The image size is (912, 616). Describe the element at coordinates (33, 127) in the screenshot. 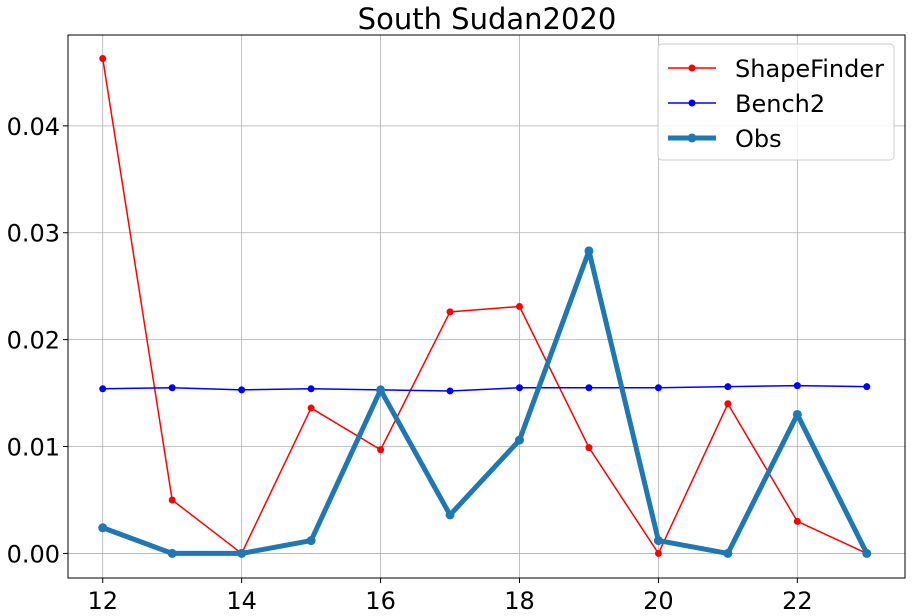

I see `y-tick-label: 0.04` at that location.